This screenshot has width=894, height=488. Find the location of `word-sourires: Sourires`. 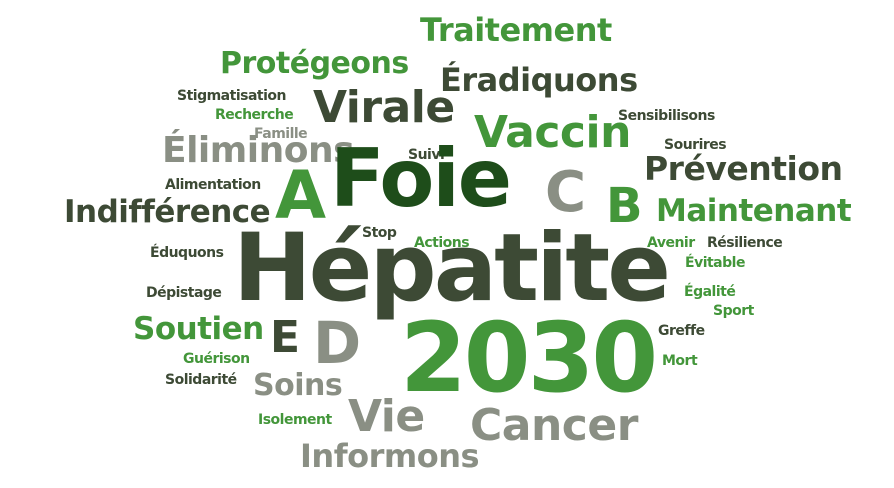

word-sourires: Sourires is located at coordinates (695, 145).